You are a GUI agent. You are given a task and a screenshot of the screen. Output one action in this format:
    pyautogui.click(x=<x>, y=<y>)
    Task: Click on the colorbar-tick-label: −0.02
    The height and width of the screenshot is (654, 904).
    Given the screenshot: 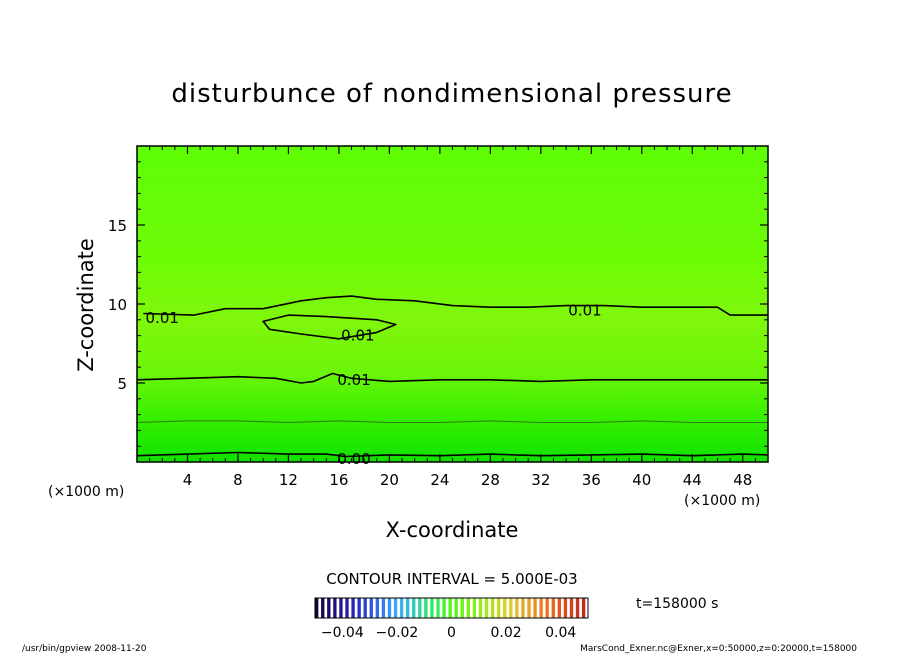 What is the action you would take?
    pyautogui.click(x=396, y=633)
    